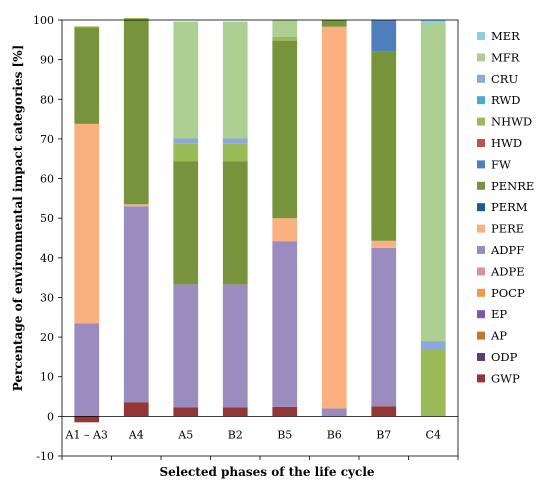 Image resolution: width=550 pixels, height=492 pixels. Describe the element at coordinates (509, 207) in the screenshot. I see `legend-label-perm: PERM` at that location.